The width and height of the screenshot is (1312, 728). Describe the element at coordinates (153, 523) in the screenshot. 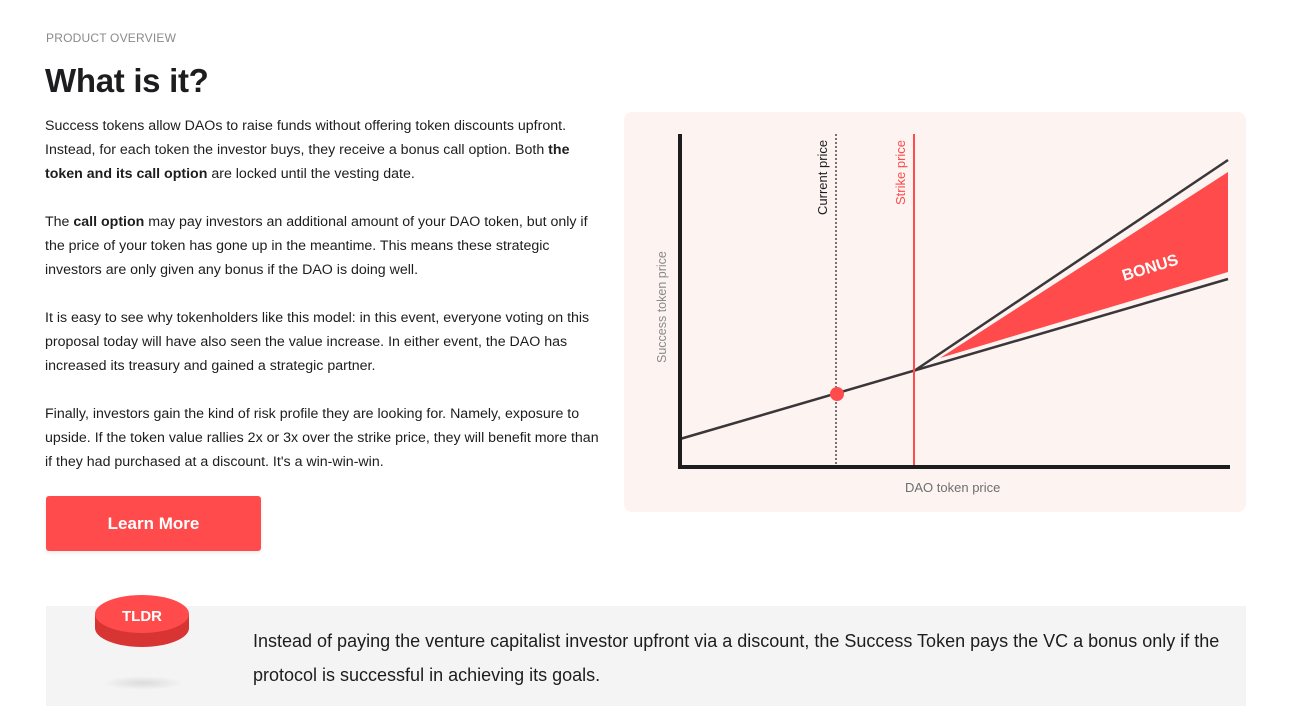

I see `learn-more-button: Learn More` at that location.